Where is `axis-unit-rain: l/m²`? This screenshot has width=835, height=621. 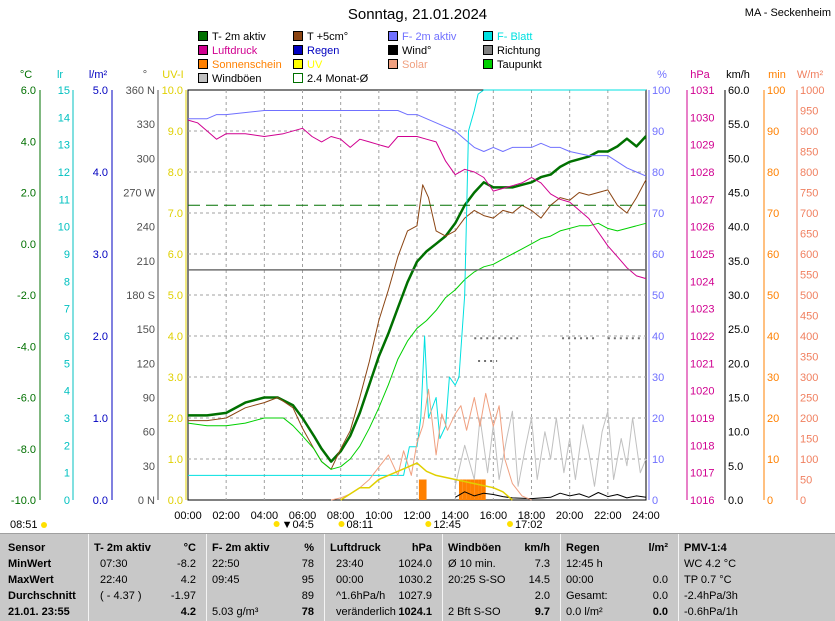 axis-unit-rain: l/m² is located at coordinates (98, 75).